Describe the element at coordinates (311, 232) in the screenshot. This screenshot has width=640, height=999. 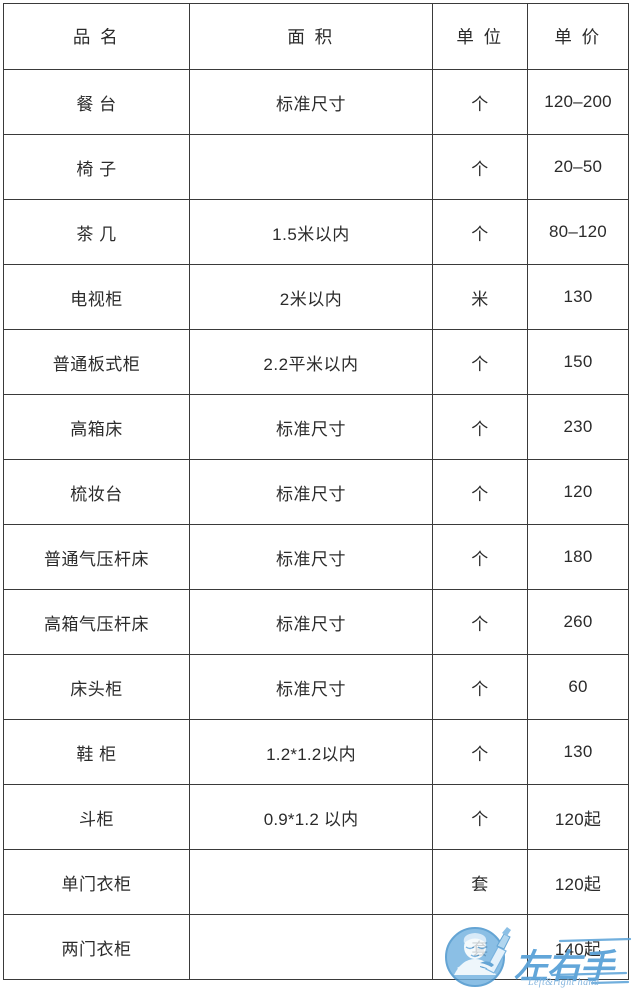
I see `cell-area: 1.5米以内` at that location.